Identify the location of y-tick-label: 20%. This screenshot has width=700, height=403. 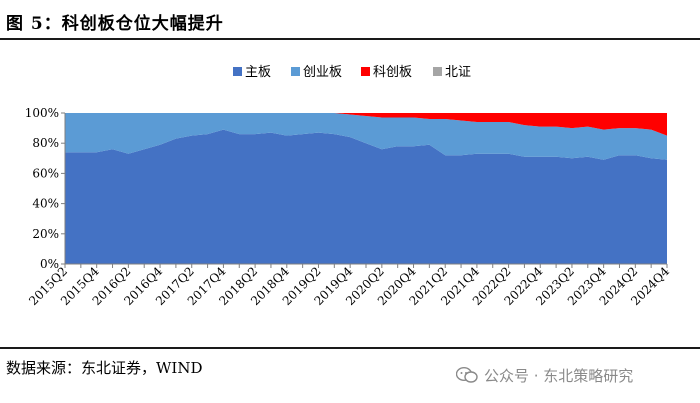
(45, 234).